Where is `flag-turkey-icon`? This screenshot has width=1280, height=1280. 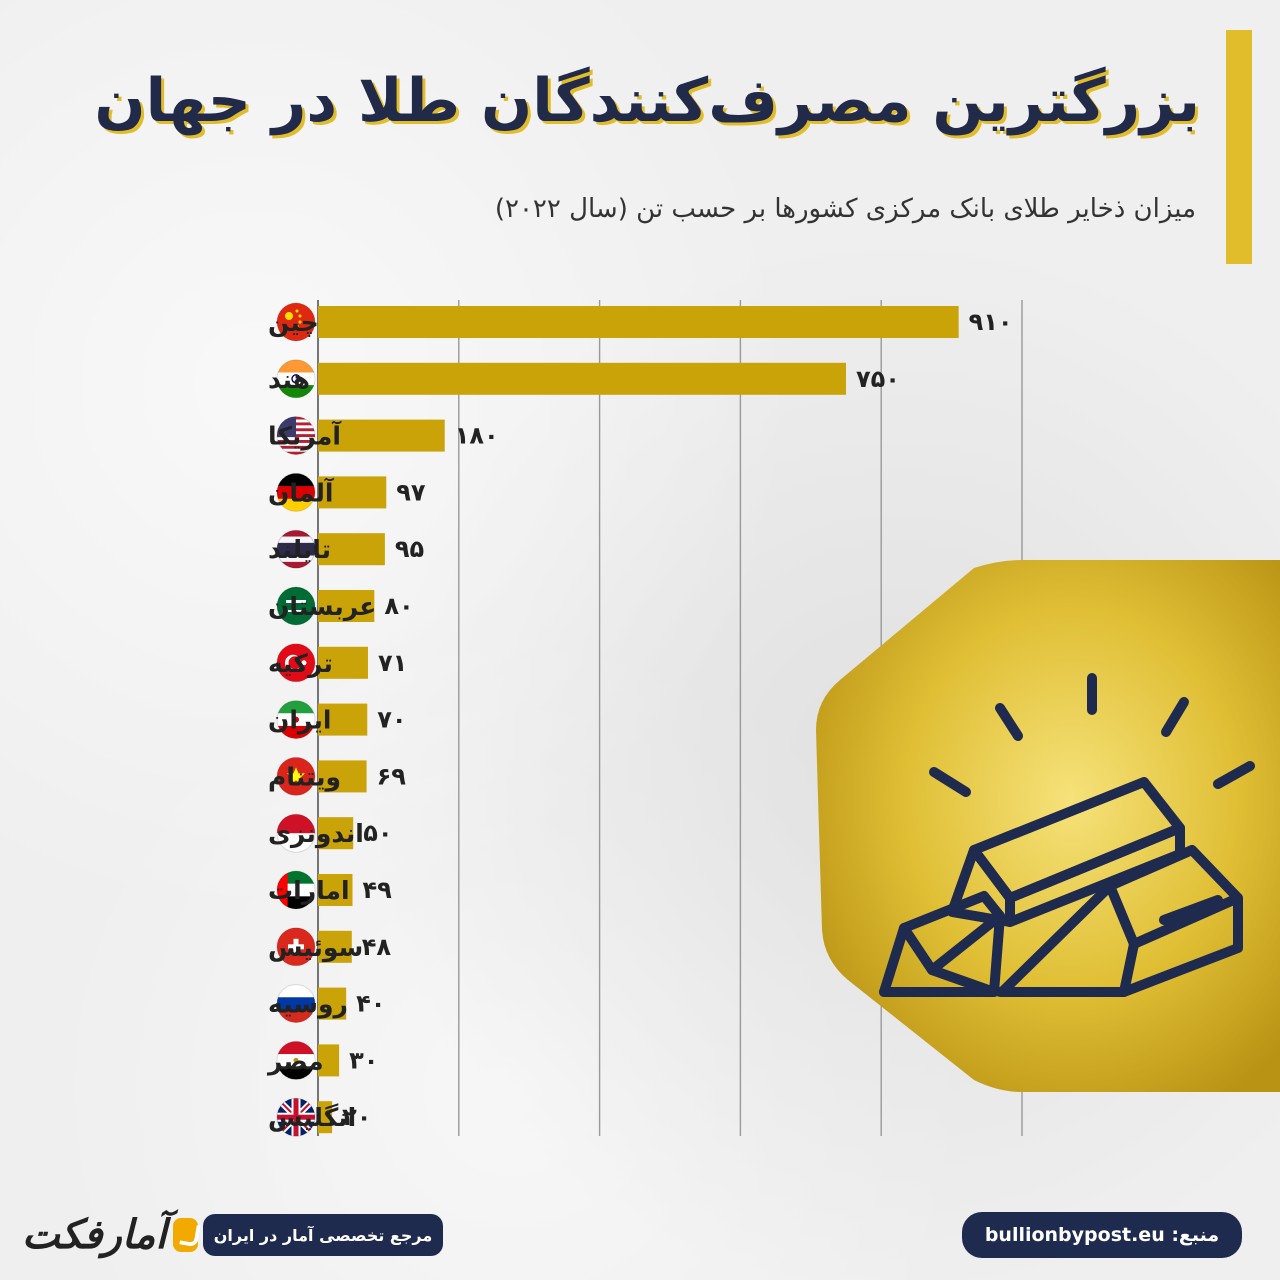
flag-turkey-icon is located at coordinates (296, 663).